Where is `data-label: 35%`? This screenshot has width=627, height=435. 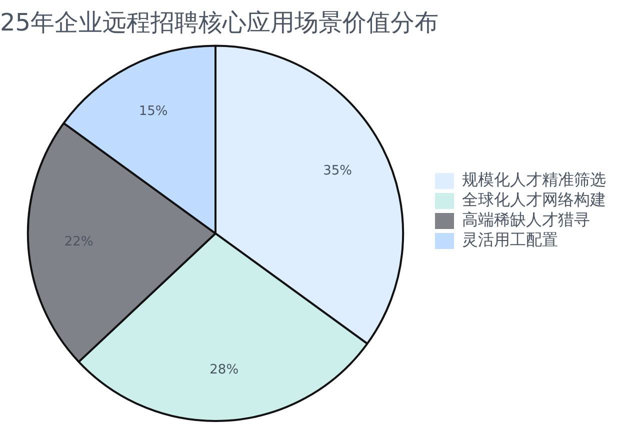
data-label: 35% is located at coordinates (337, 171).